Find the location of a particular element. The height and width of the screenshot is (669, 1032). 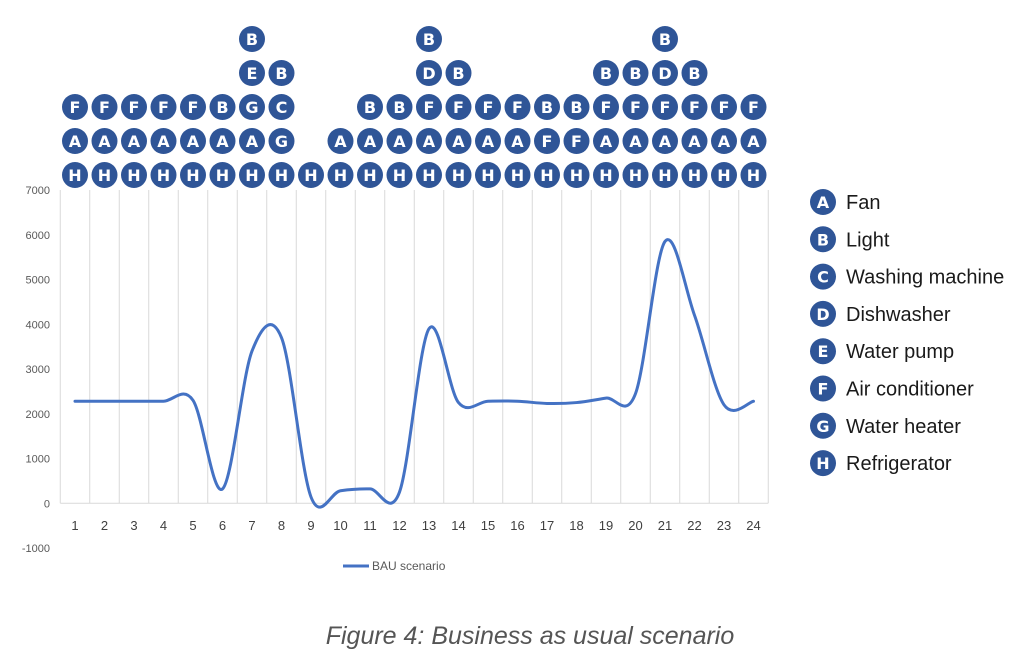

y-tick-label: 1000 is located at coordinates (38, 460).